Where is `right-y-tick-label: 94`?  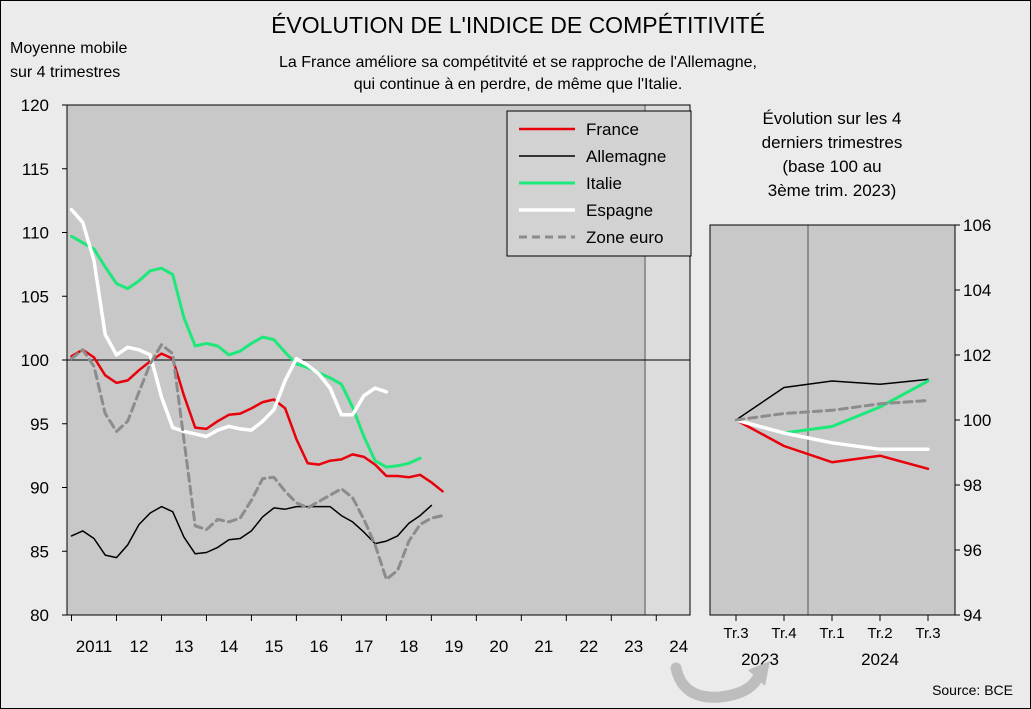 right-y-tick-label: 94 is located at coordinates (972, 615).